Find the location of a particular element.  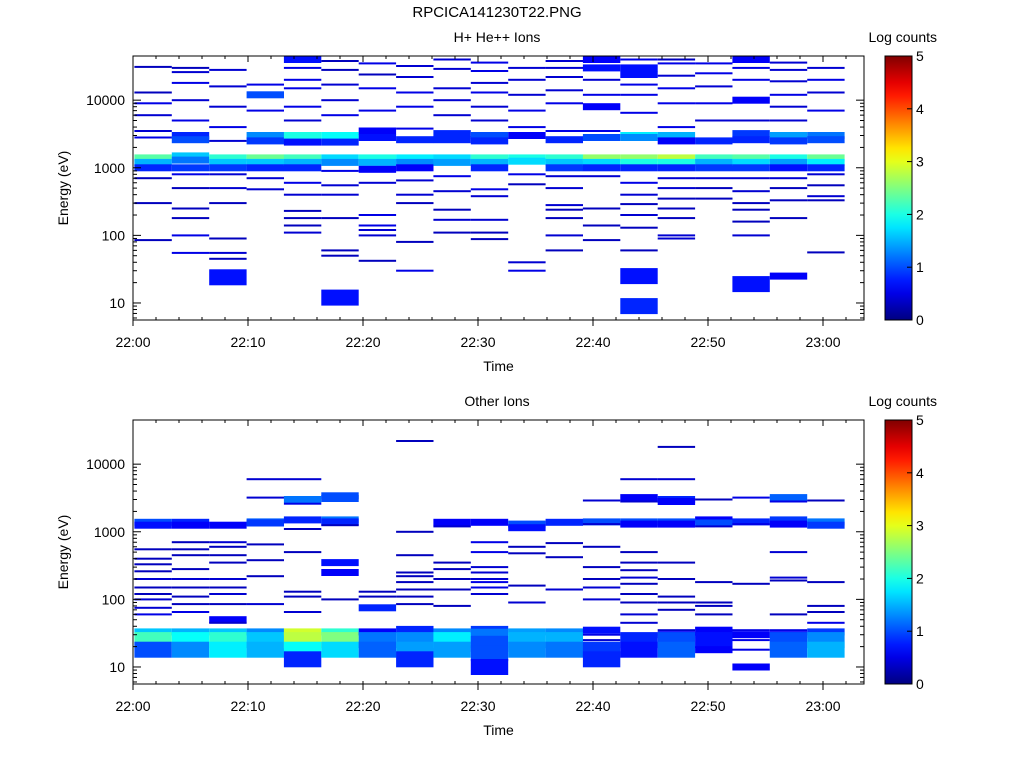

figure-title: RPCICA141230T22.PNG is located at coordinates (497, 12).